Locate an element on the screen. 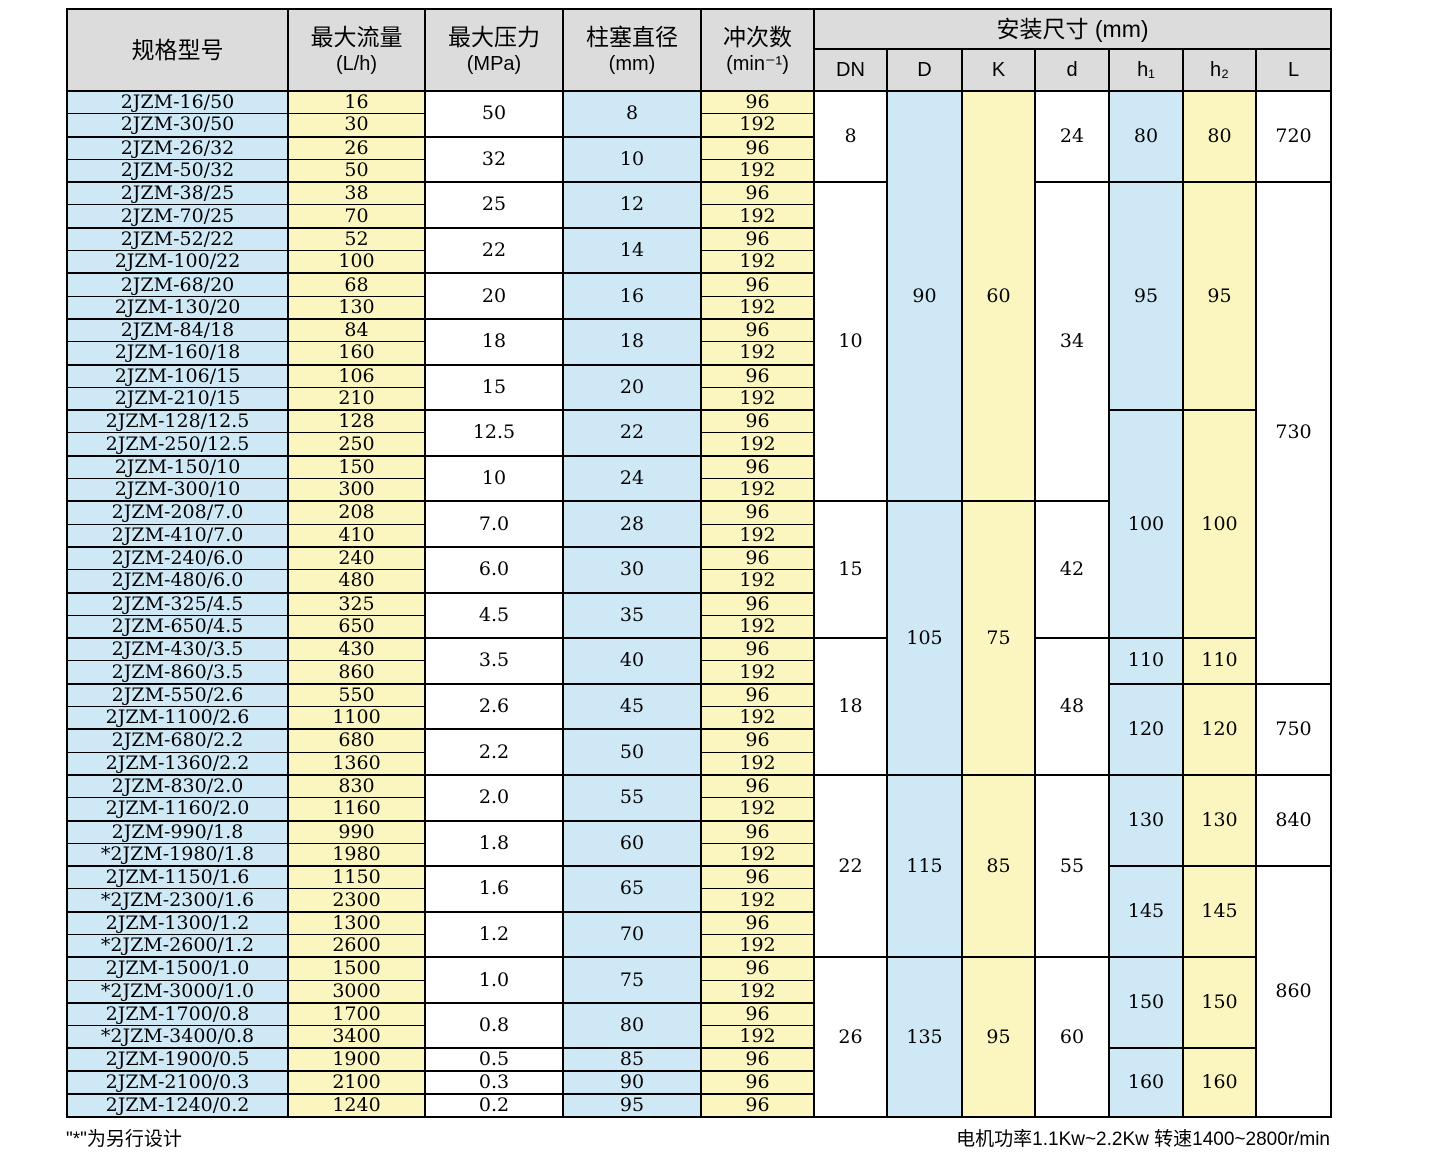 This screenshot has height=1168, width=1434. model-cell: 2JZM-208/7.0 is located at coordinates (177, 512).